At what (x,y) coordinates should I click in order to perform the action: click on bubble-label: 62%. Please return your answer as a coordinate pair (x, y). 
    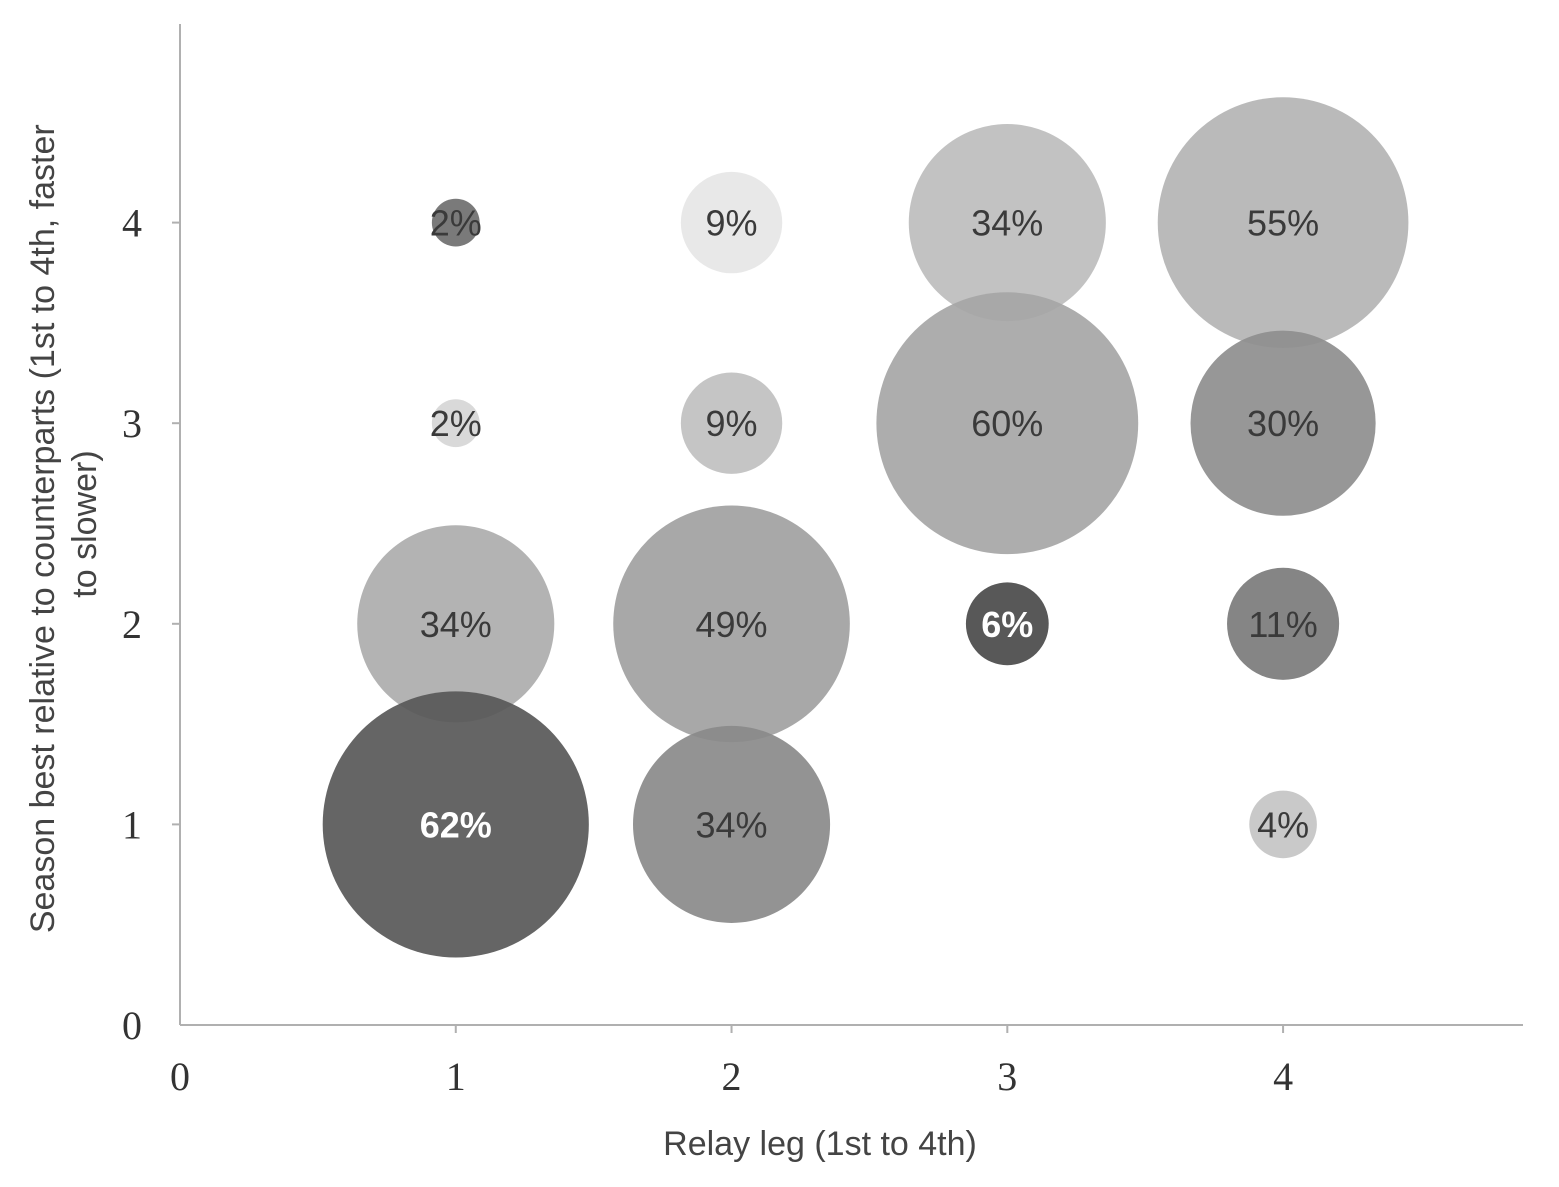
    Looking at the image, I should click on (456, 824).